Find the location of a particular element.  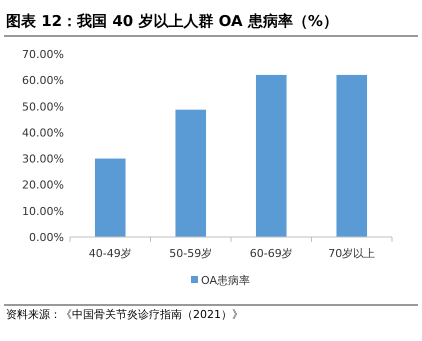

x-tick-label: 40-49岁 is located at coordinates (110, 253).